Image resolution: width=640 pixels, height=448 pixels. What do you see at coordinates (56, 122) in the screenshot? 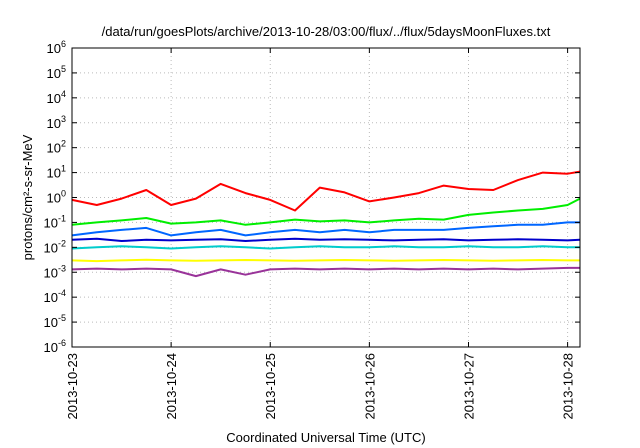
I see `y-tick-label: 10³` at bounding box center [56, 122].